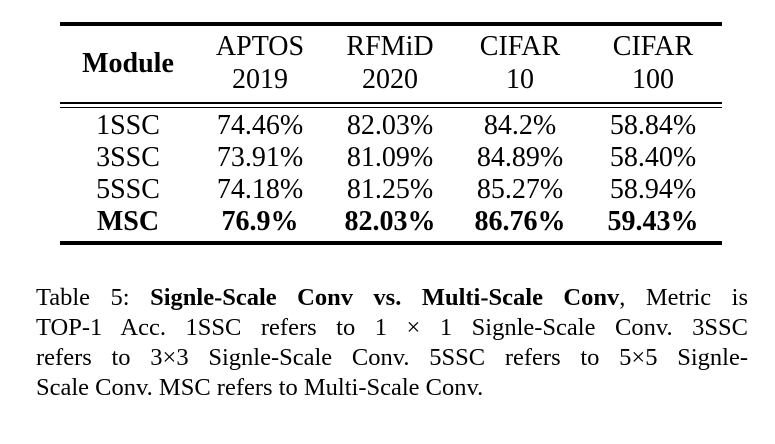 The width and height of the screenshot is (775, 444). I want to click on table-cell: 59.43%, so click(653, 221).